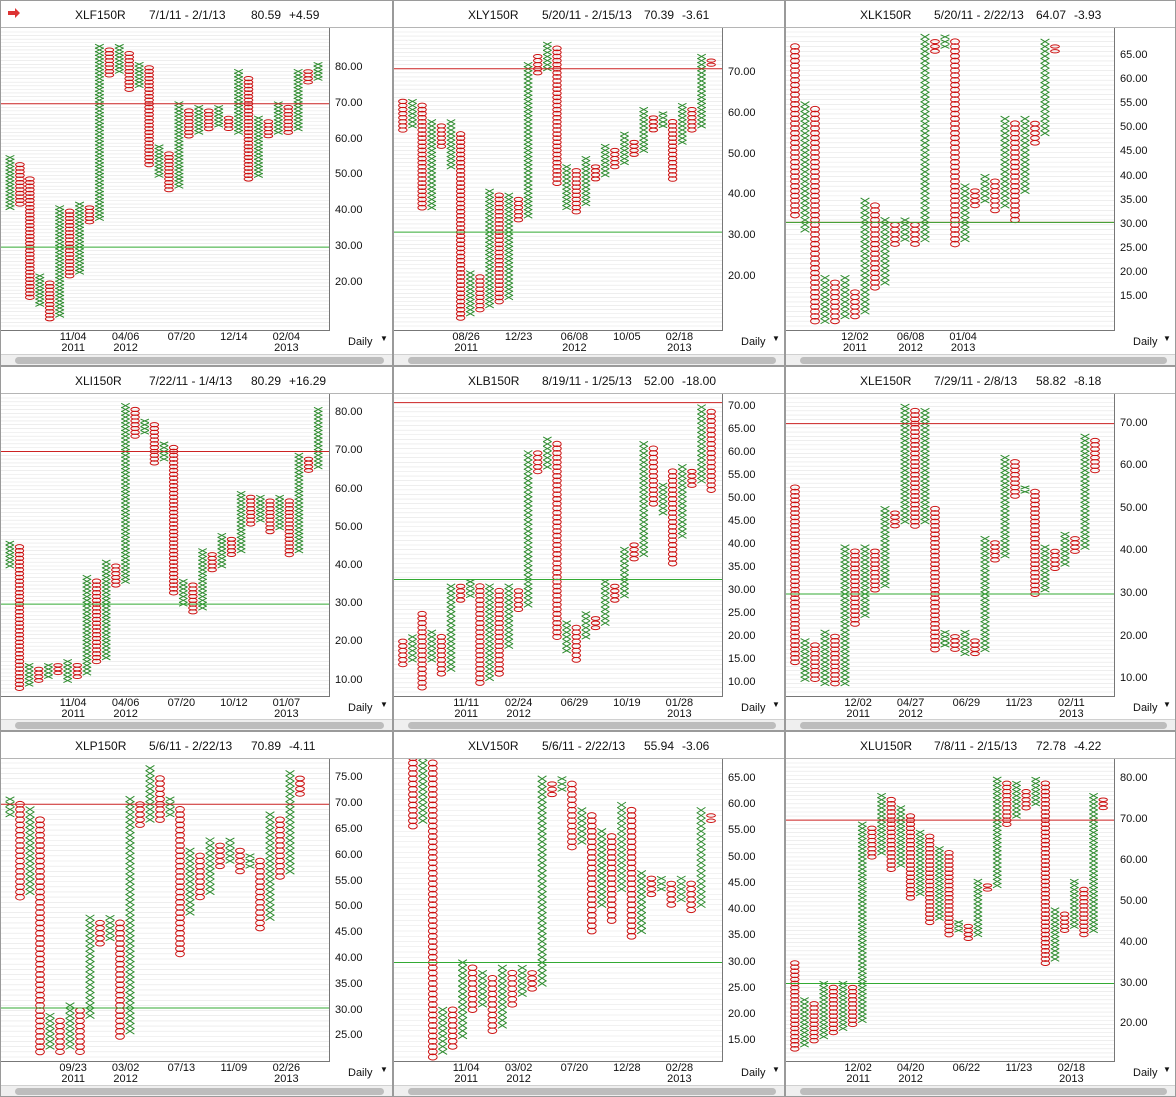 The image size is (1176, 1097). Describe the element at coordinates (742, 406) in the screenshot. I see `y-tick-label: 70.00` at that location.